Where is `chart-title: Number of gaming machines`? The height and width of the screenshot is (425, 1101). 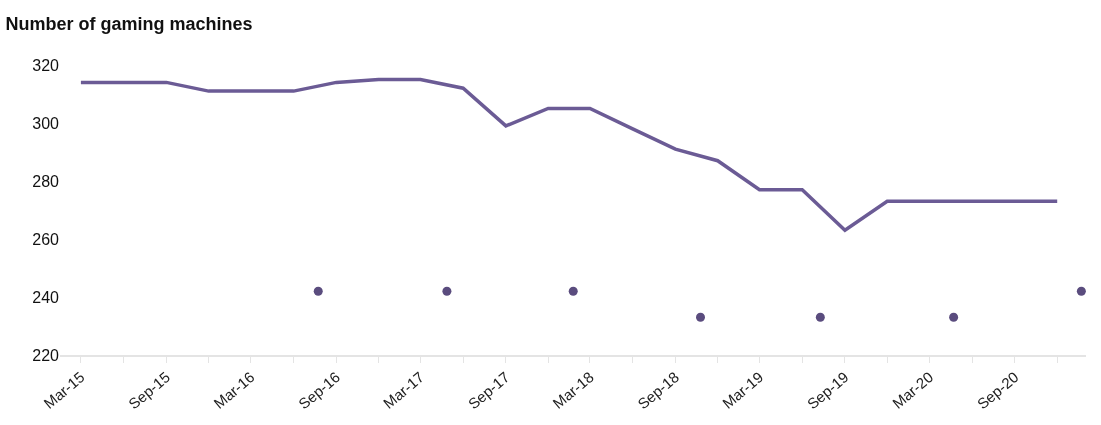 chart-title: Number of gaming machines is located at coordinates (129, 23).